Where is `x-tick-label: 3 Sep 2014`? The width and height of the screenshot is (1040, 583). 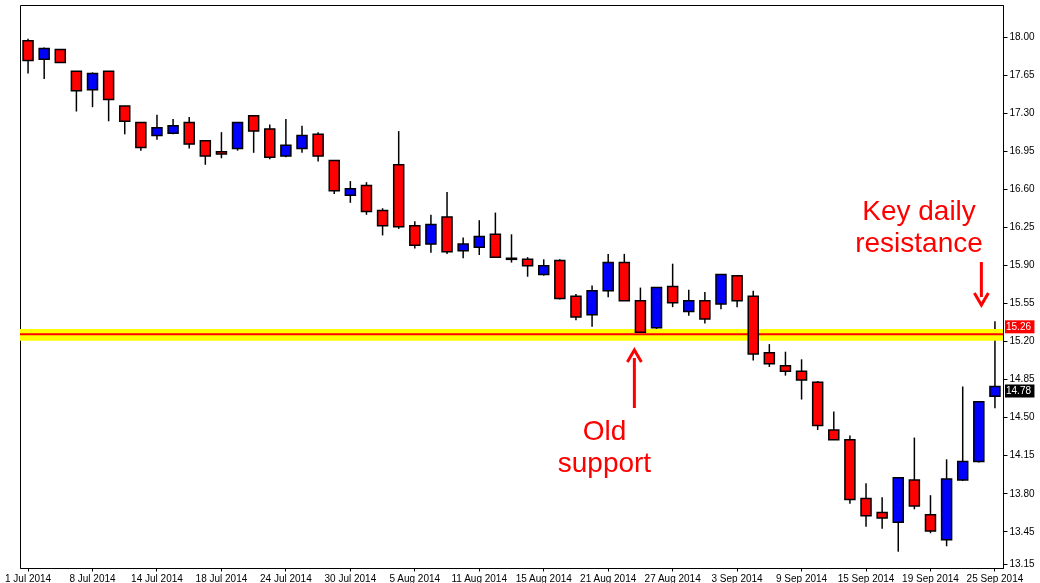 x-tick-label: 3 Sep 2014 is located at coordinates (737, 577).